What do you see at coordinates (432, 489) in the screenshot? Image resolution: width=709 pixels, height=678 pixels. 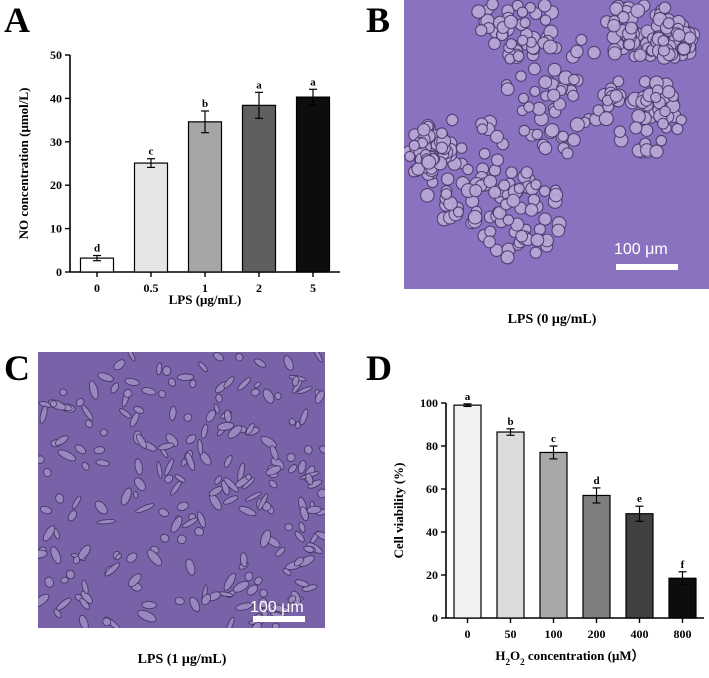 I see `chart-d-ytick-label-3: 60` at bounding box center [432, 489].